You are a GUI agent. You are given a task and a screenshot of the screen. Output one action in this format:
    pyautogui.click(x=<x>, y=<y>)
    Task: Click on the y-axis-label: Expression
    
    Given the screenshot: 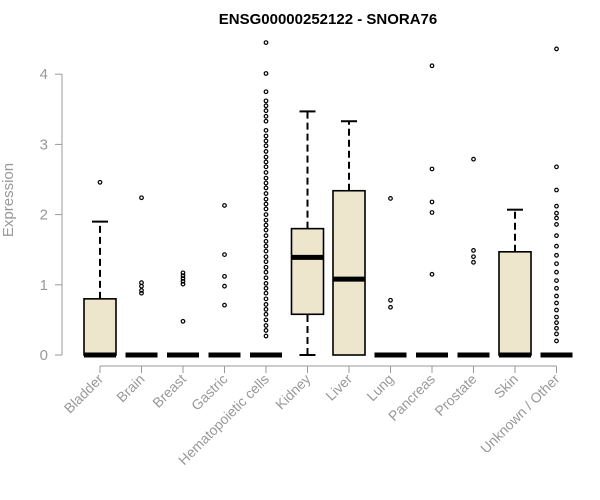 What is the action you would take?
    pyautogui.click(x=8, y=200)
    